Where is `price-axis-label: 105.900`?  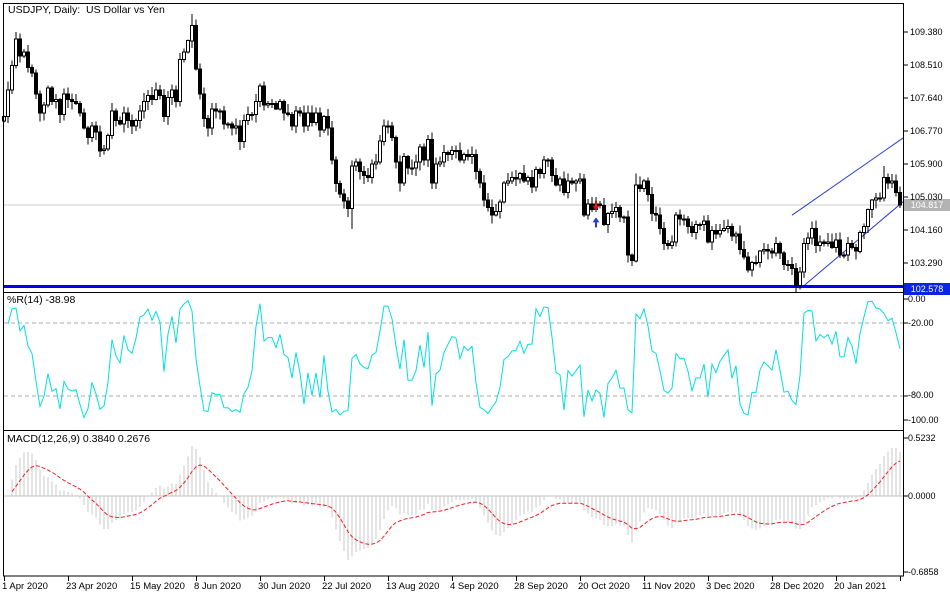 price-axis-label: 105.900 is located at coordinates (926, 163).